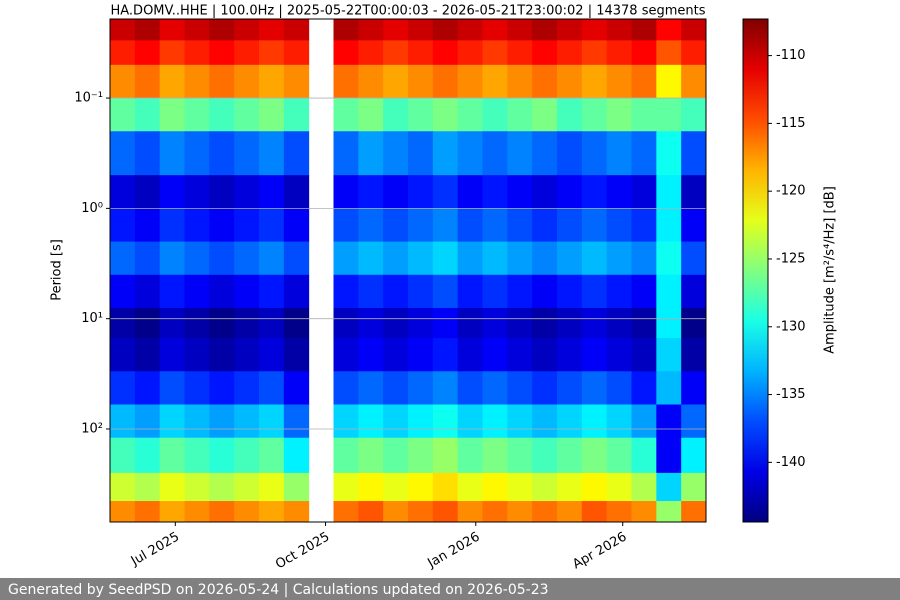  Describe the element at coordinates (791, 258) in the screenshot. I see `colorbar-tick-label: -125` at that location.